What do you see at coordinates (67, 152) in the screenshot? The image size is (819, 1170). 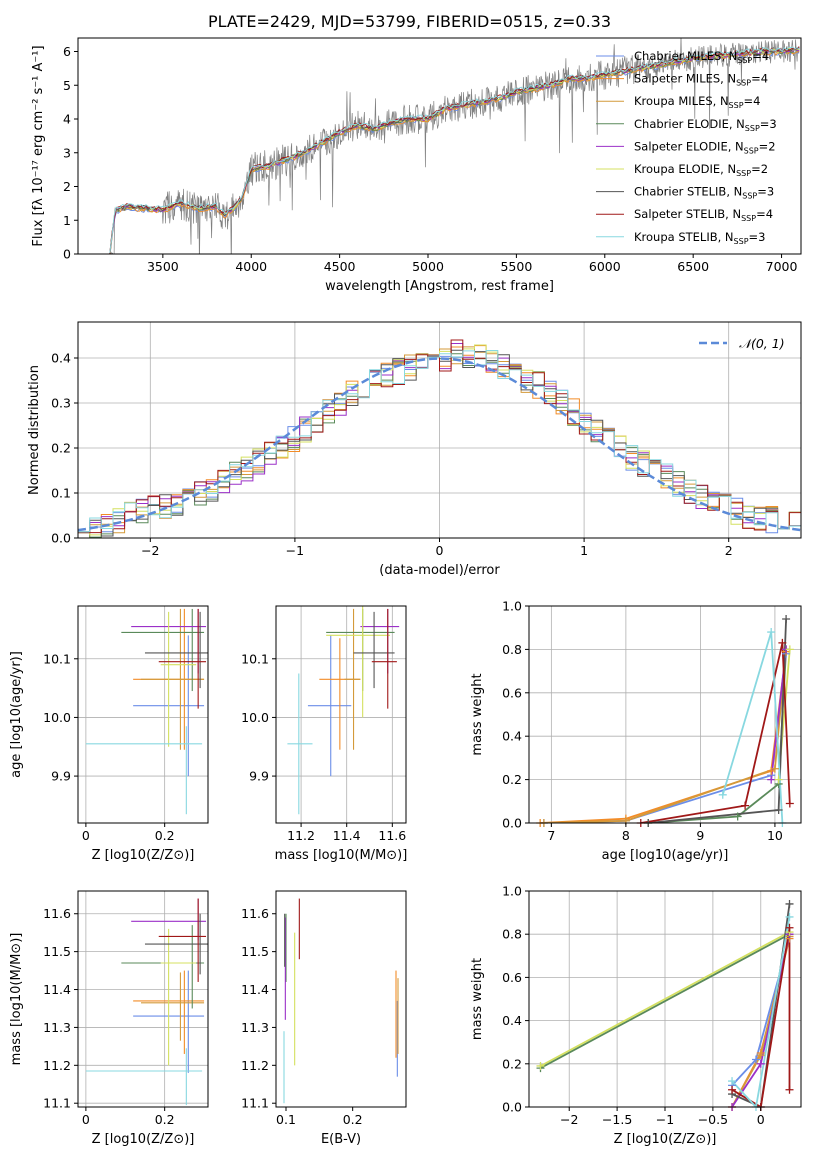 I see `spectrum-ytick-label: 3` at bounding box center [67, 152].